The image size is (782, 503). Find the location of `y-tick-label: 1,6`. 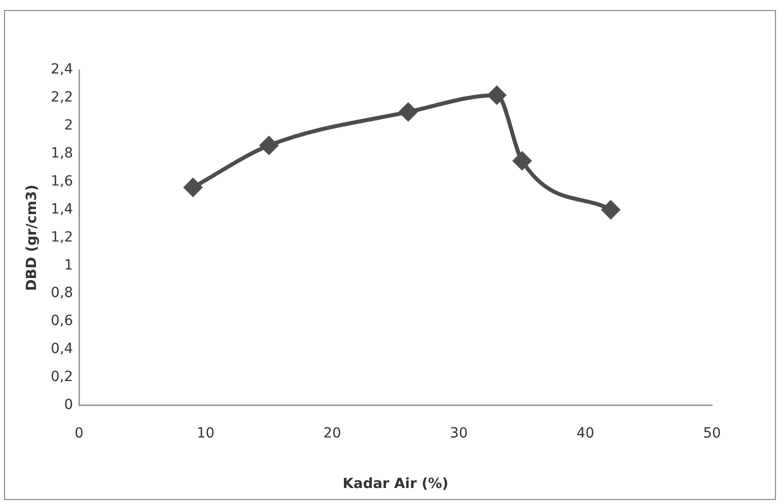

y-tick-label: 1,6 is located at coordinates (62, 181).